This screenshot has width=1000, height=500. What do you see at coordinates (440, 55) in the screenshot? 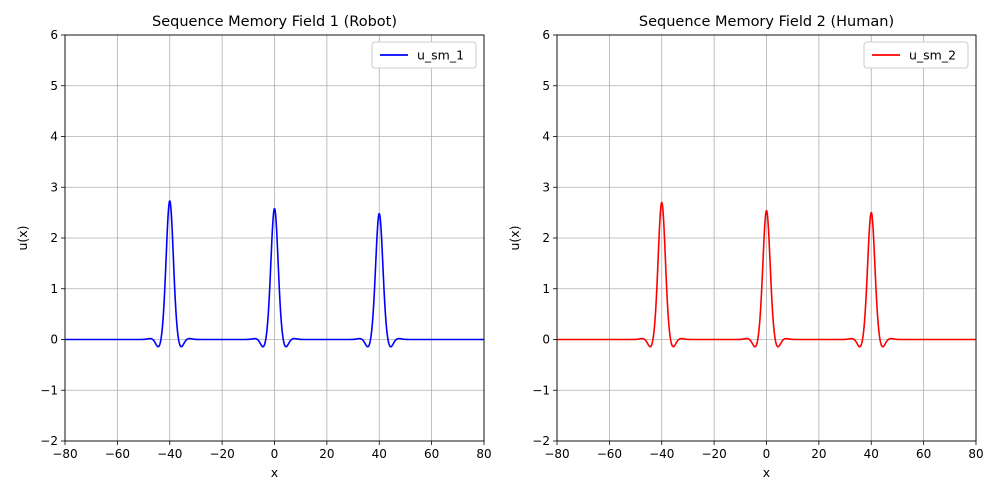
I see `legend-label: u_sm_1` at bounding box center [440, 55].